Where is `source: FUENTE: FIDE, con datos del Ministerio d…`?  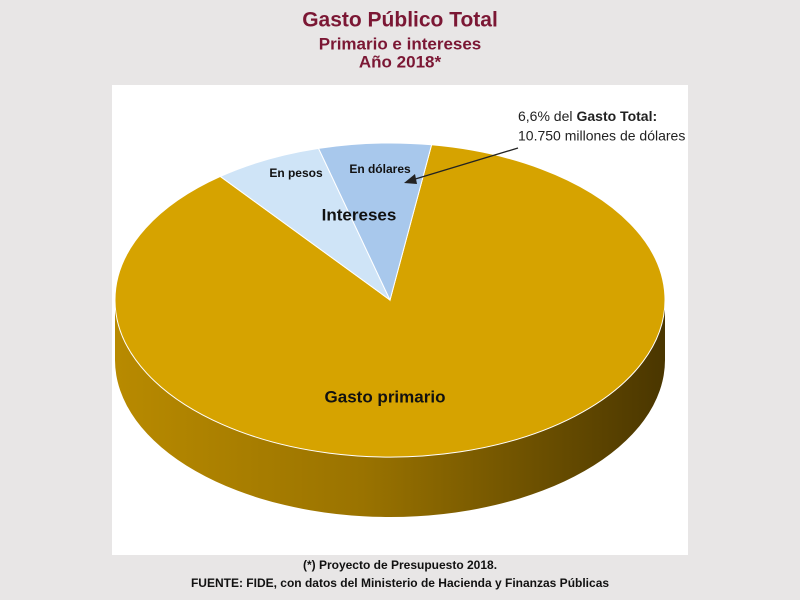
source: FUENTE: FIDE, con datos del Ministerio d… is located at coordinates (400, 583).